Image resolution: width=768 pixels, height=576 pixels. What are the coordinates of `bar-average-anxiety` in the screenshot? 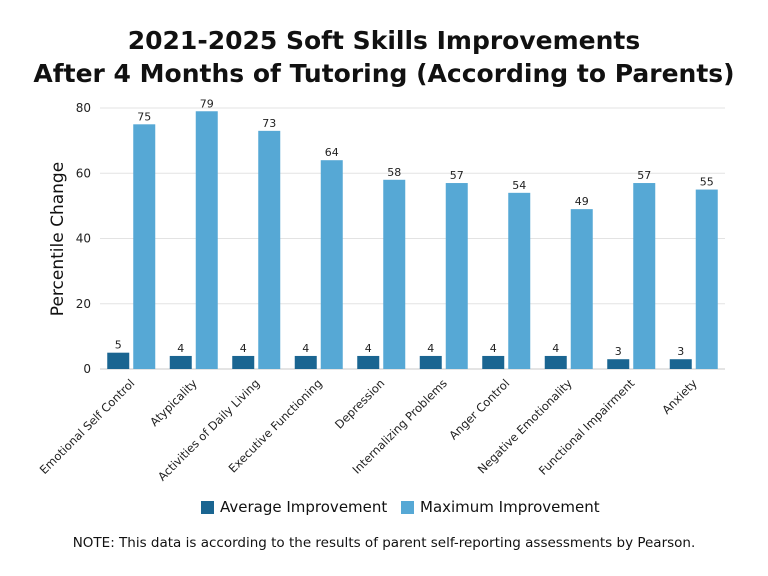 It's located at (680, 364).